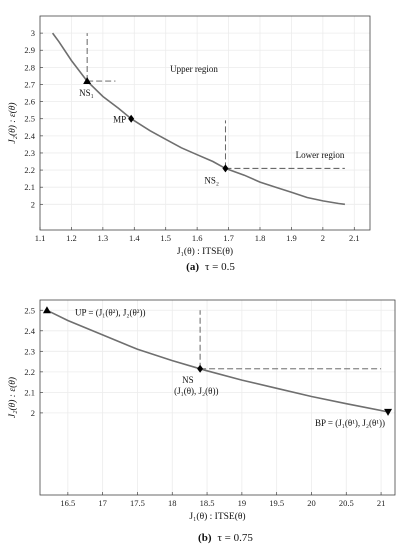 The width and height of the screenshot is (408, 550). I want to click on x-tick-label: 18, so click(172, 503).